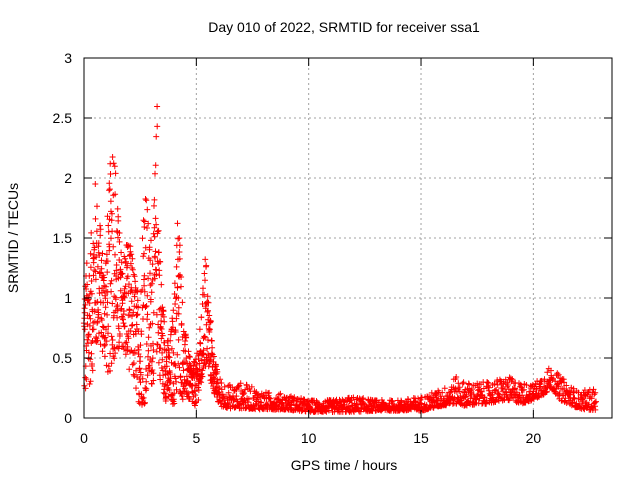  I want to click on x-tick-label: 20, so click(534, 438).